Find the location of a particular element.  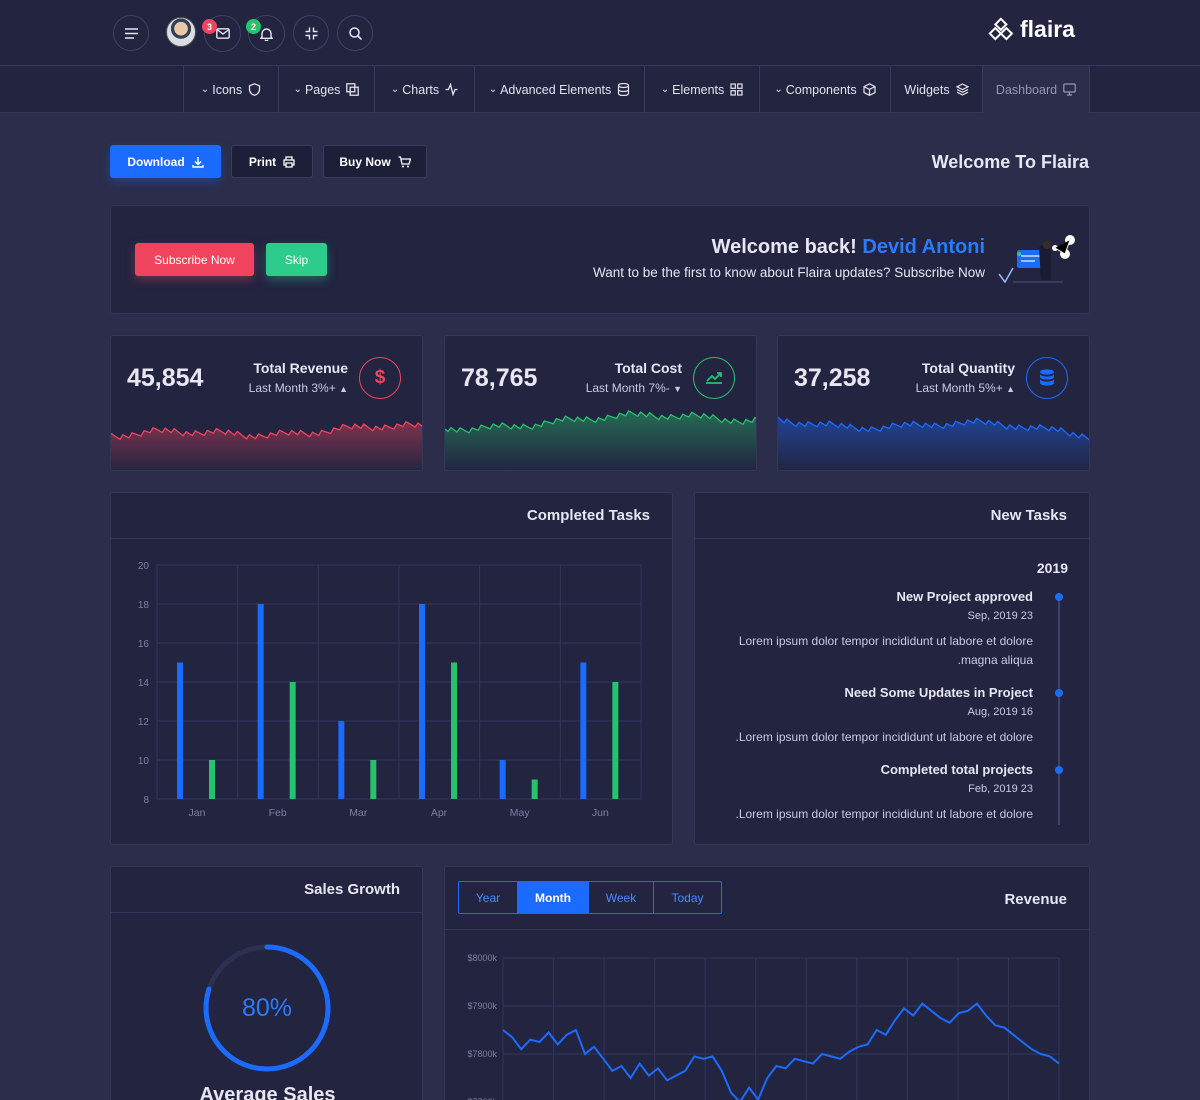

brand-logo: flaira is located at coordinates (1031, 29).